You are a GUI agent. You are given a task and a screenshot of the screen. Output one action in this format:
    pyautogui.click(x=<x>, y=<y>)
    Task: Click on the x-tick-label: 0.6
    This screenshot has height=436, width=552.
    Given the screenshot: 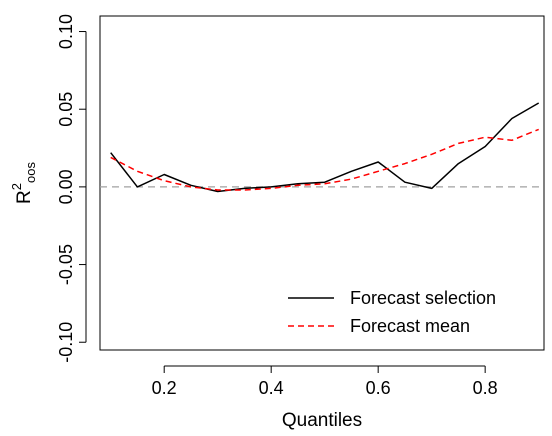 What is the action you would take?
    pyautogui.click(x=378, y=388)
    